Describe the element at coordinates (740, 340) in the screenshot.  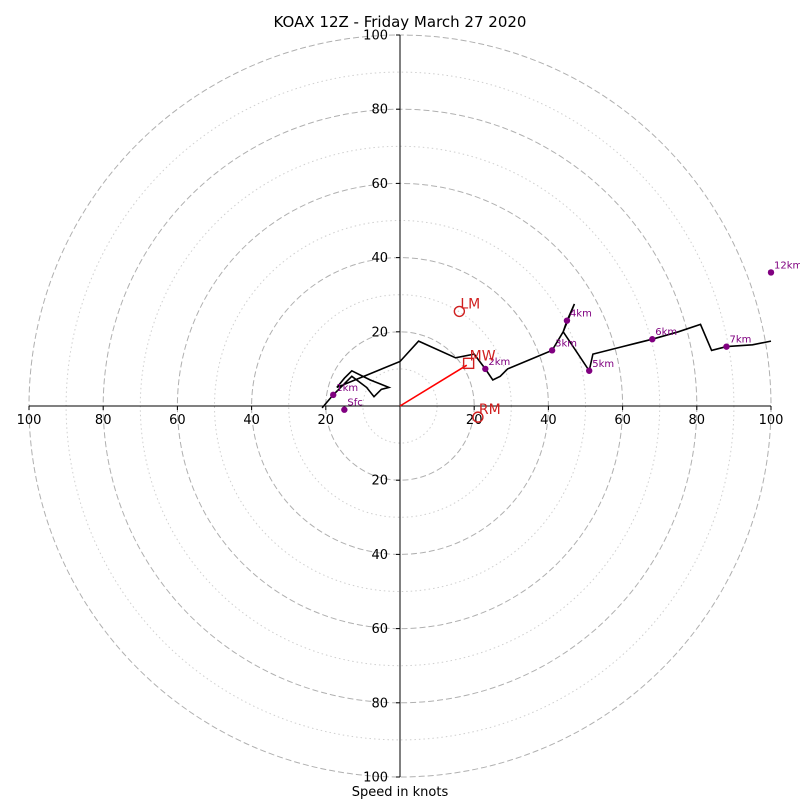
I see `height-marker-label: 7km` at that location.